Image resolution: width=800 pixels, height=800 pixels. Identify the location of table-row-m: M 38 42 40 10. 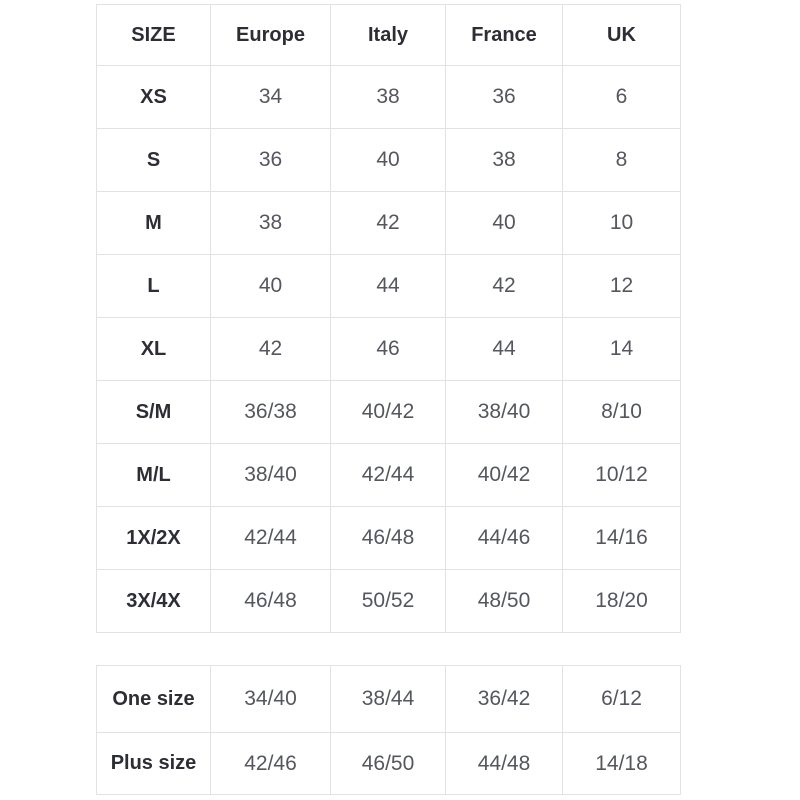
(388, 223).